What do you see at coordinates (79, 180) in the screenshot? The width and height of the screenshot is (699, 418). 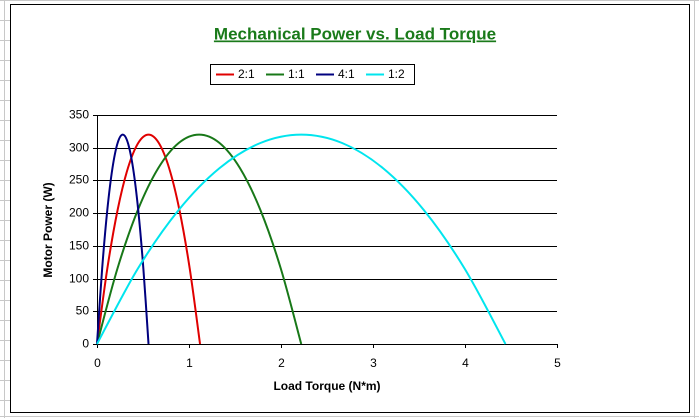 I see `y-tick-label: 250` at bounding box center [79, 180].